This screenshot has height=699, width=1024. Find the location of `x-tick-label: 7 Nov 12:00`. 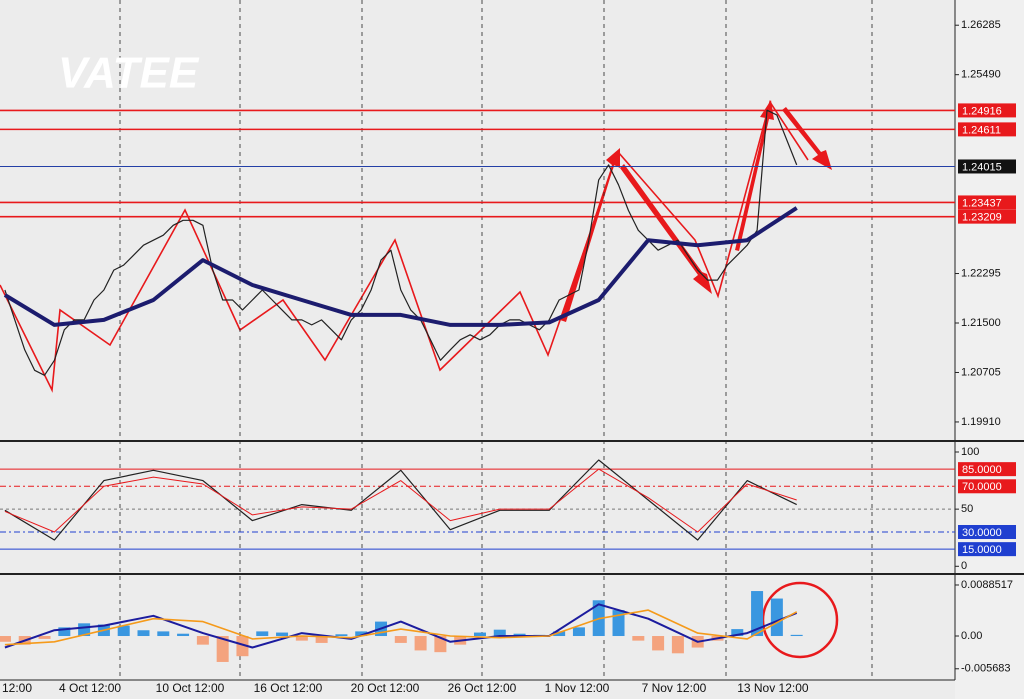

x-tick-label: 7 Nov 12:00 is located at coordinates (674, 688).